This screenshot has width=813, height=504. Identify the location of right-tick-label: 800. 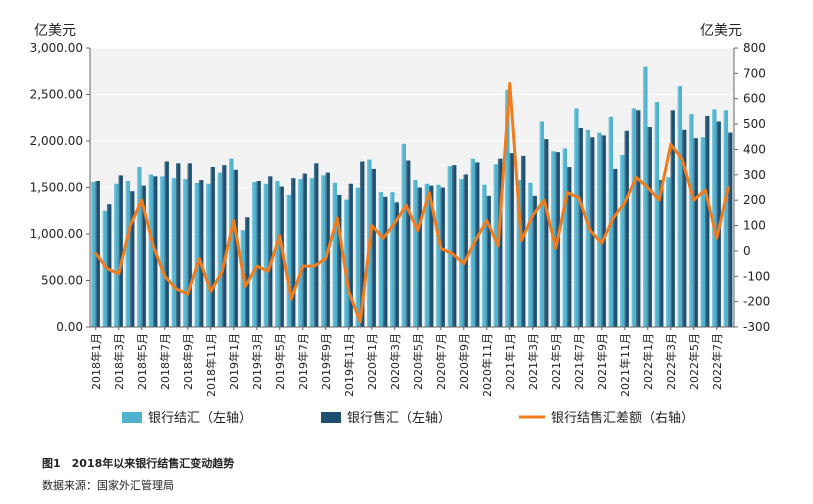
(754, 48).